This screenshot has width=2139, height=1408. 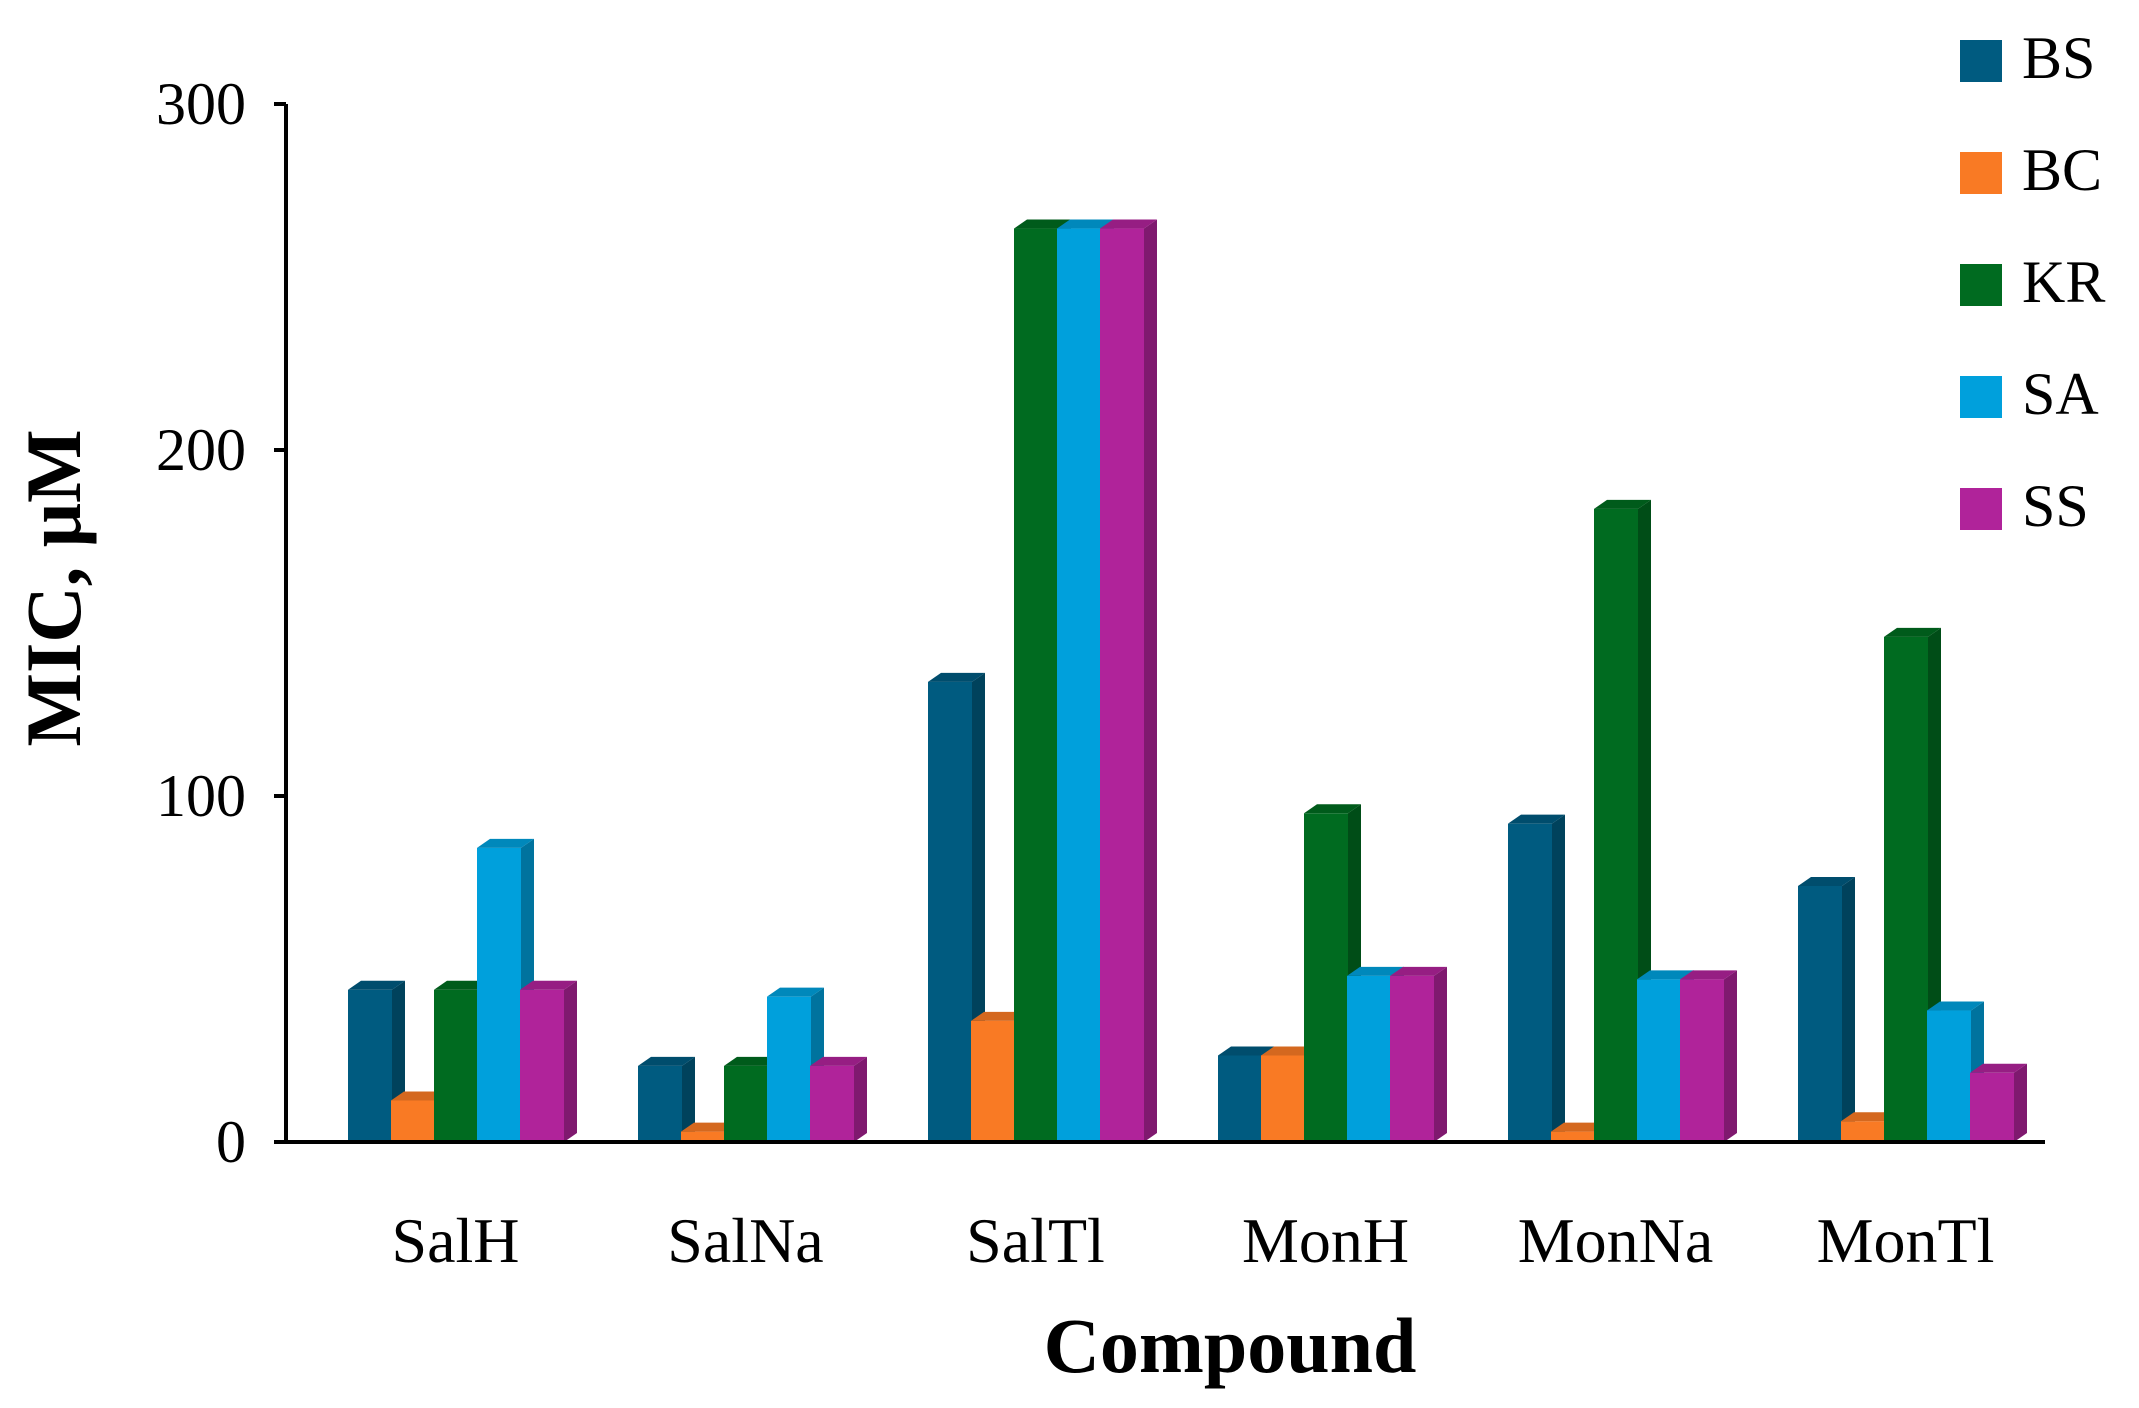 I want to click on x-labels-group: SalH SalNa SalTl MonH MonNa MonTl, so click(x=1193, y=1240).